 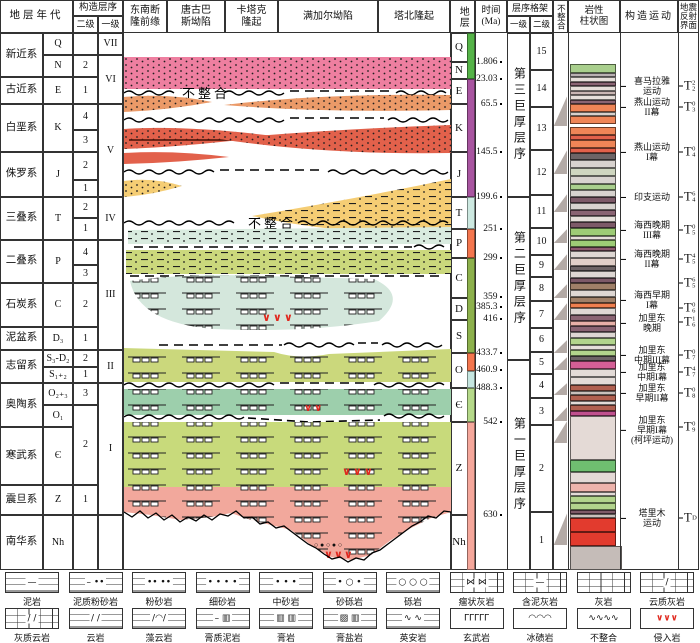 I want to click on seq1-cell: II, so click(x=110, y=366).